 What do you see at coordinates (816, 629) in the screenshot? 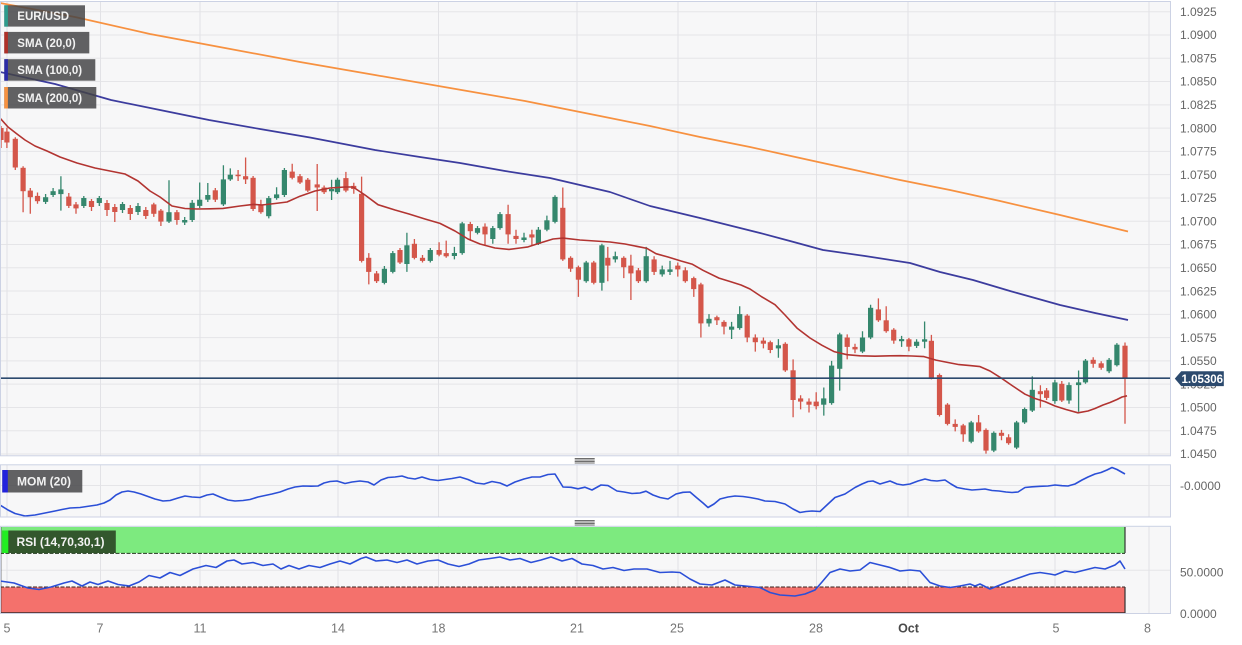
I see `svg-text: 28` at bounding box center [816, 629].